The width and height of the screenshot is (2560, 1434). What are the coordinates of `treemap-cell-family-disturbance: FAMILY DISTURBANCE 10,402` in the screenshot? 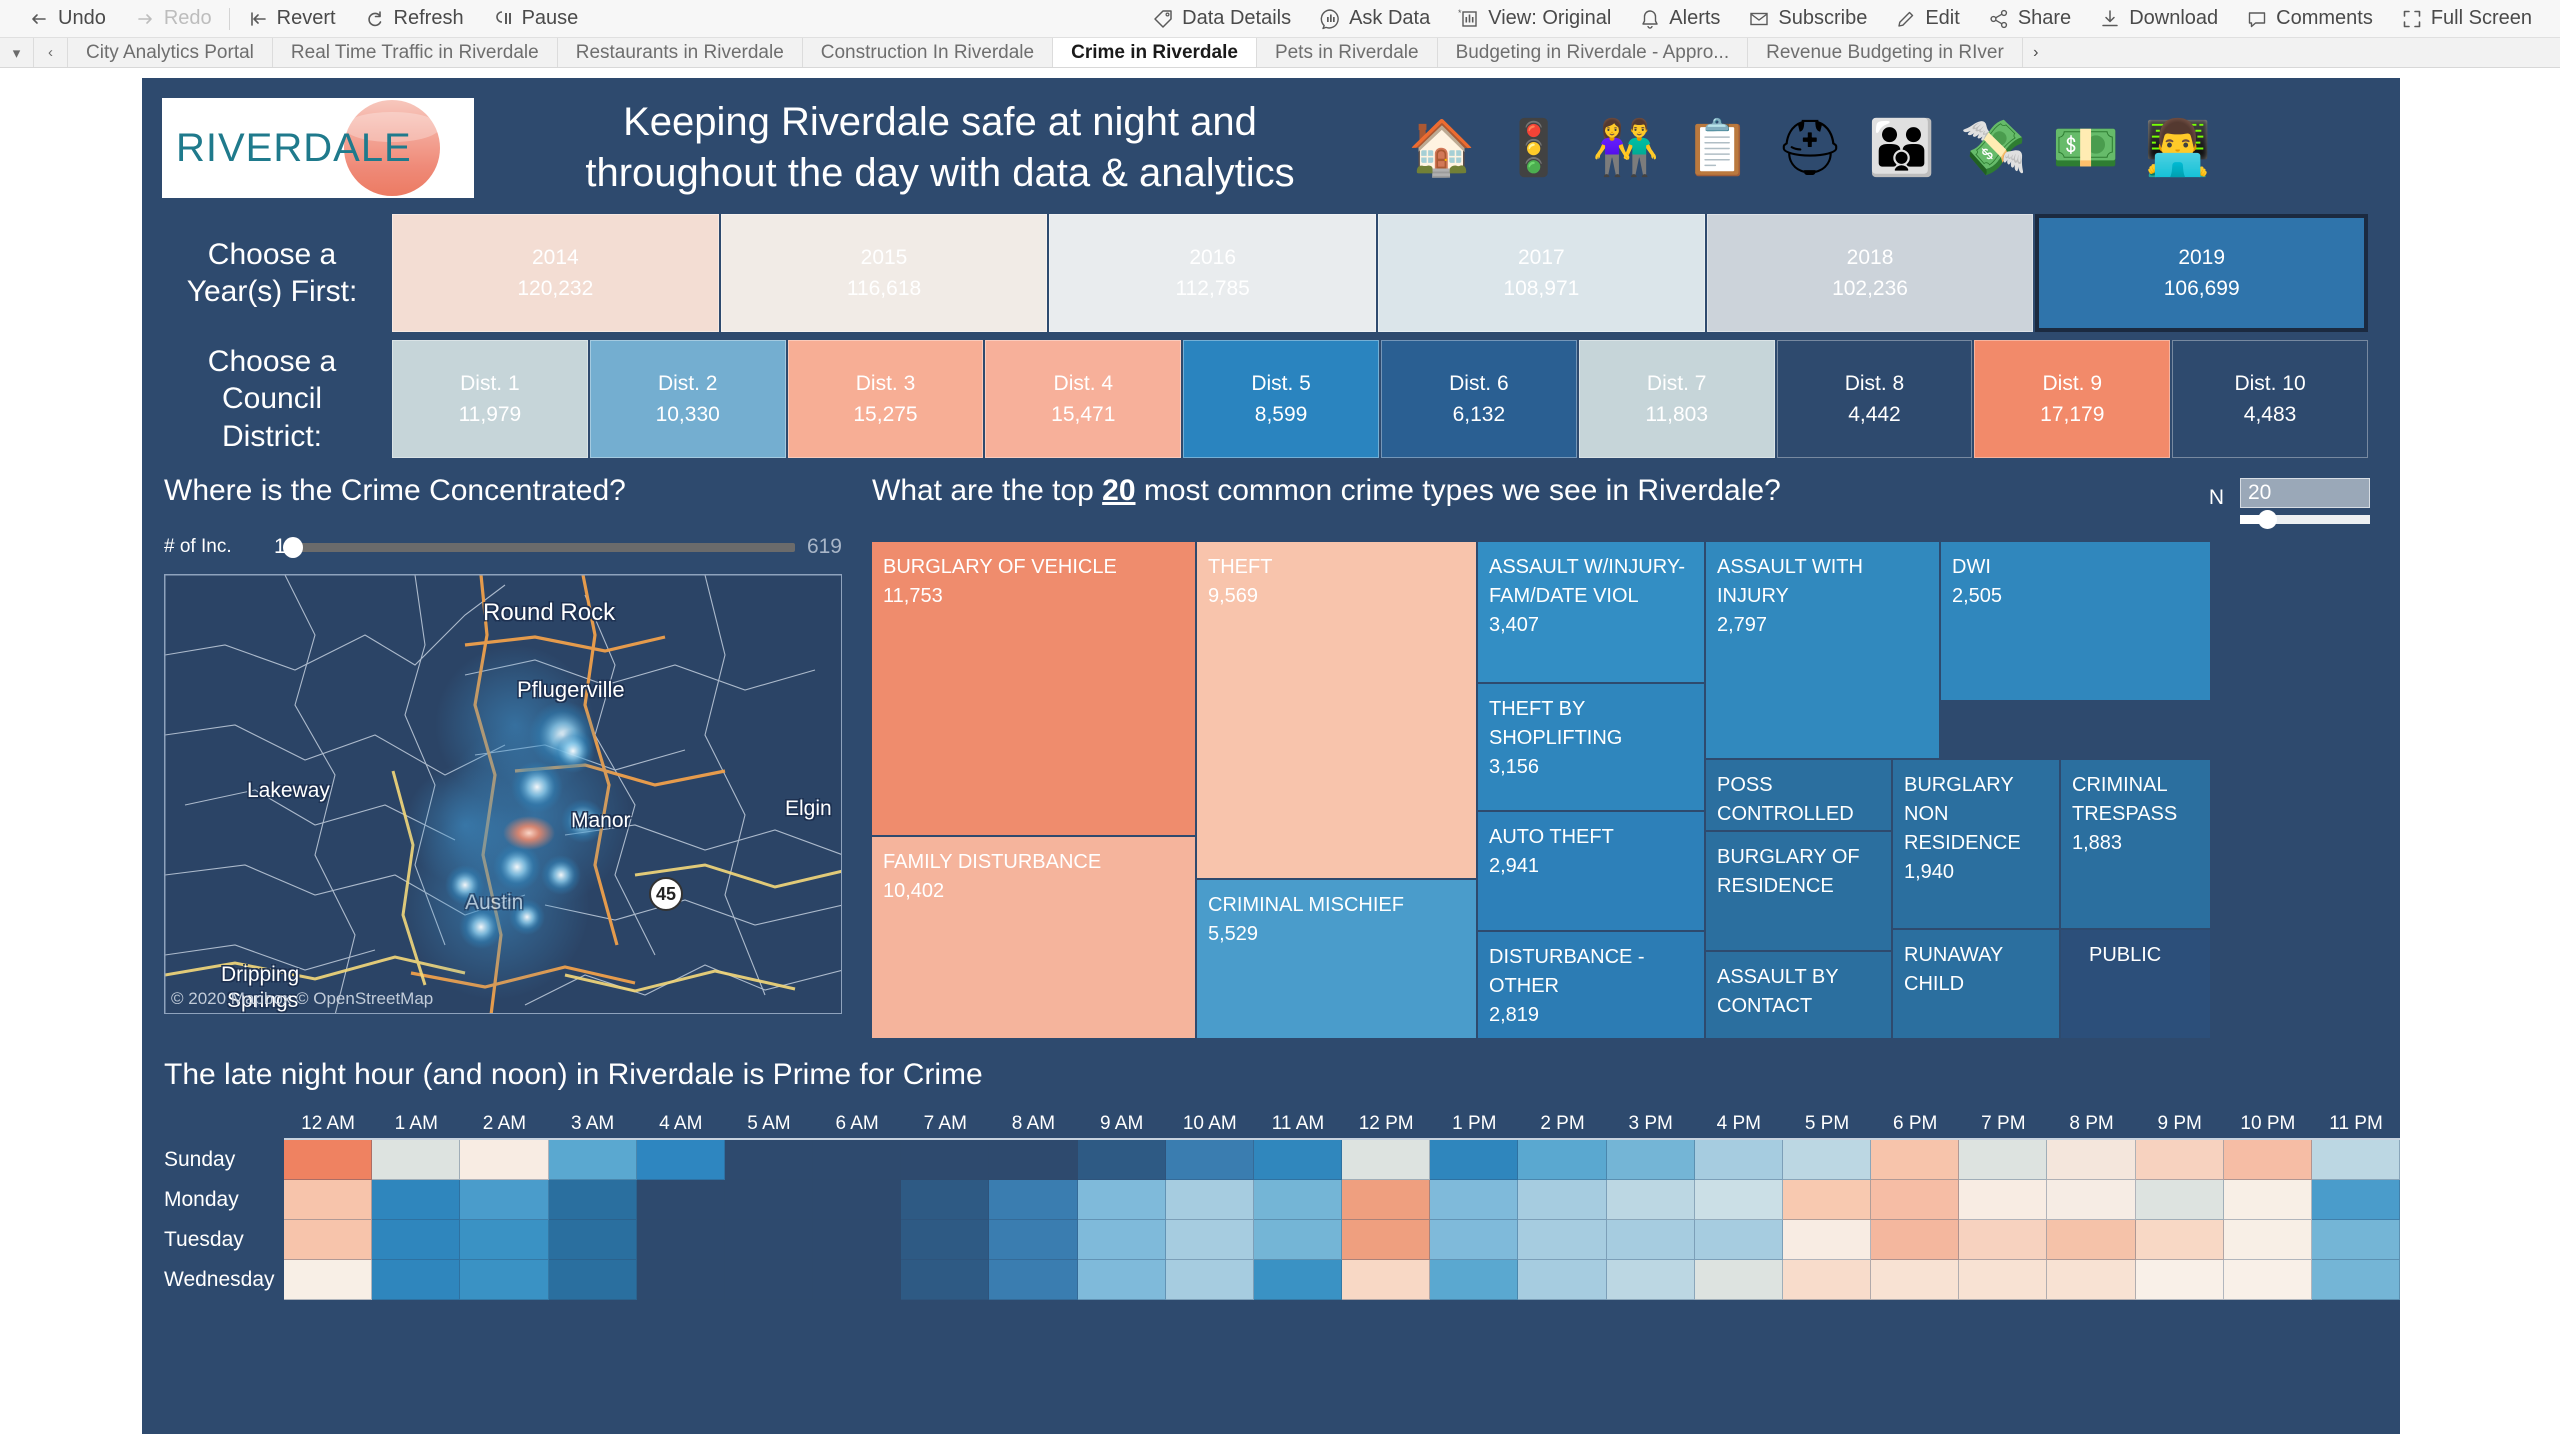 It's located at (1034, 938).